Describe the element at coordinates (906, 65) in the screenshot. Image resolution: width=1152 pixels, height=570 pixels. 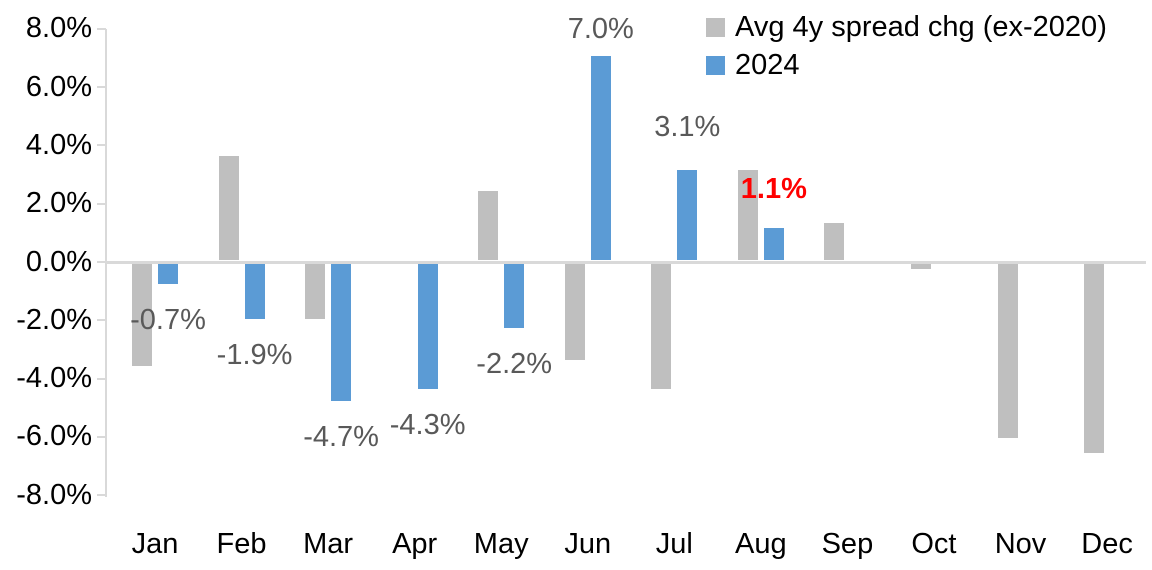
I see `legend-item-2024: 2024` at that location.